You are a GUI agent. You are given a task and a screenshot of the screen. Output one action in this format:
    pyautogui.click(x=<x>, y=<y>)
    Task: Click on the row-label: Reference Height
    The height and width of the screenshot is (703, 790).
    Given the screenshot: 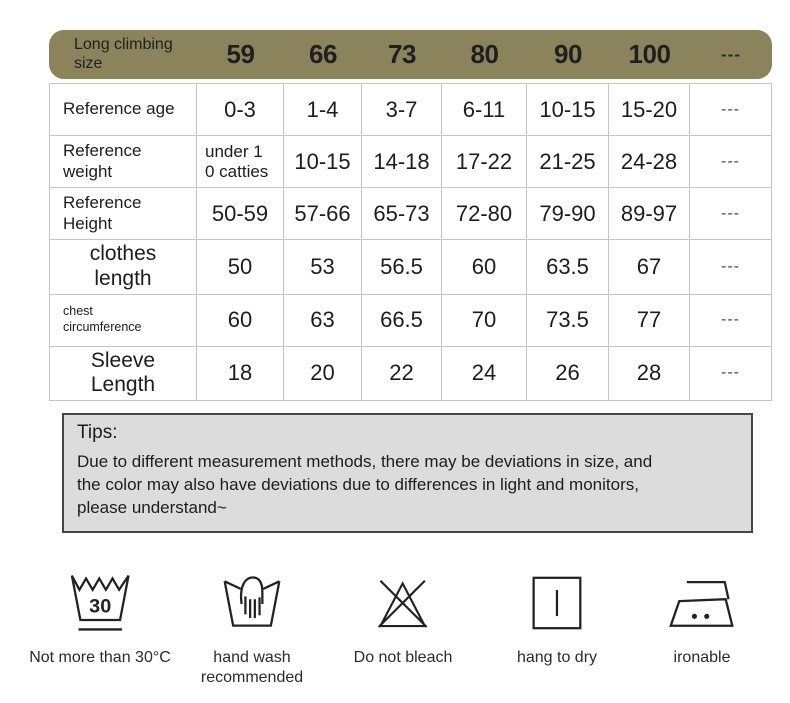 What is the action you would take?
    pyautogui.click(x=123, y=214)
    